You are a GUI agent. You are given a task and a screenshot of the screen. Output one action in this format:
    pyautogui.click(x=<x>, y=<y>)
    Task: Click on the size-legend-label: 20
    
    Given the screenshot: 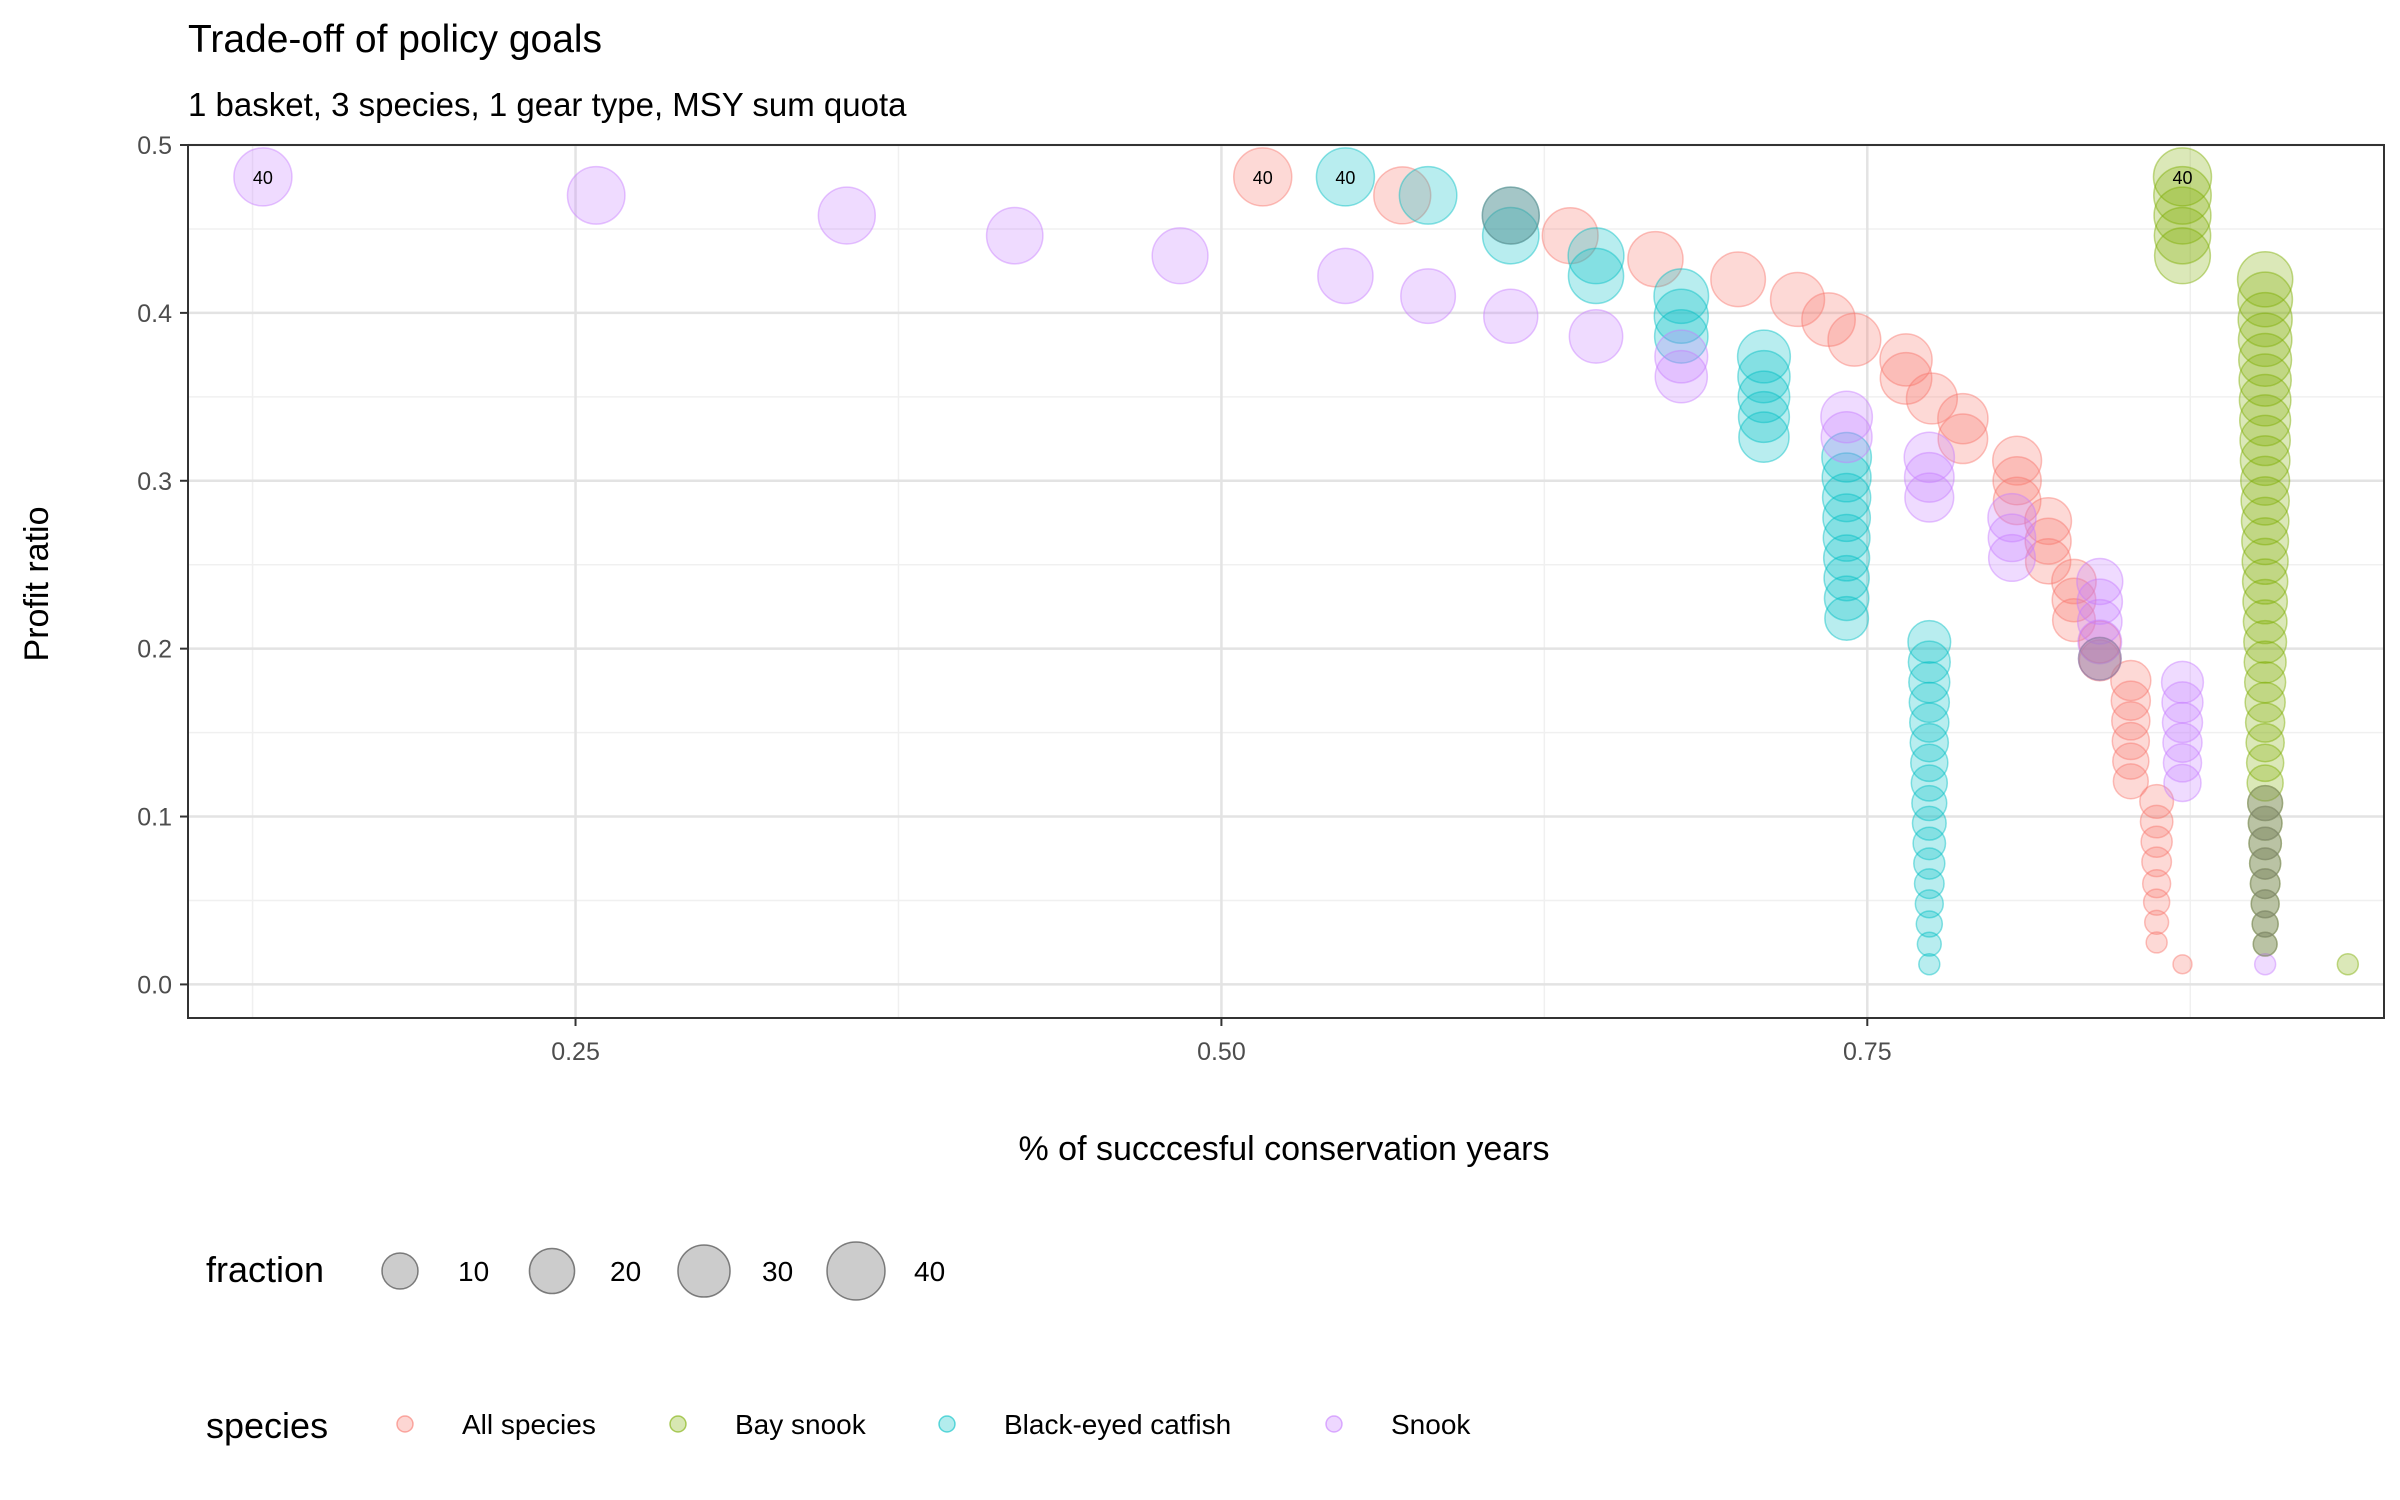 What is the action you would take?
    pyautogui.click(x=625, y=1271)
    